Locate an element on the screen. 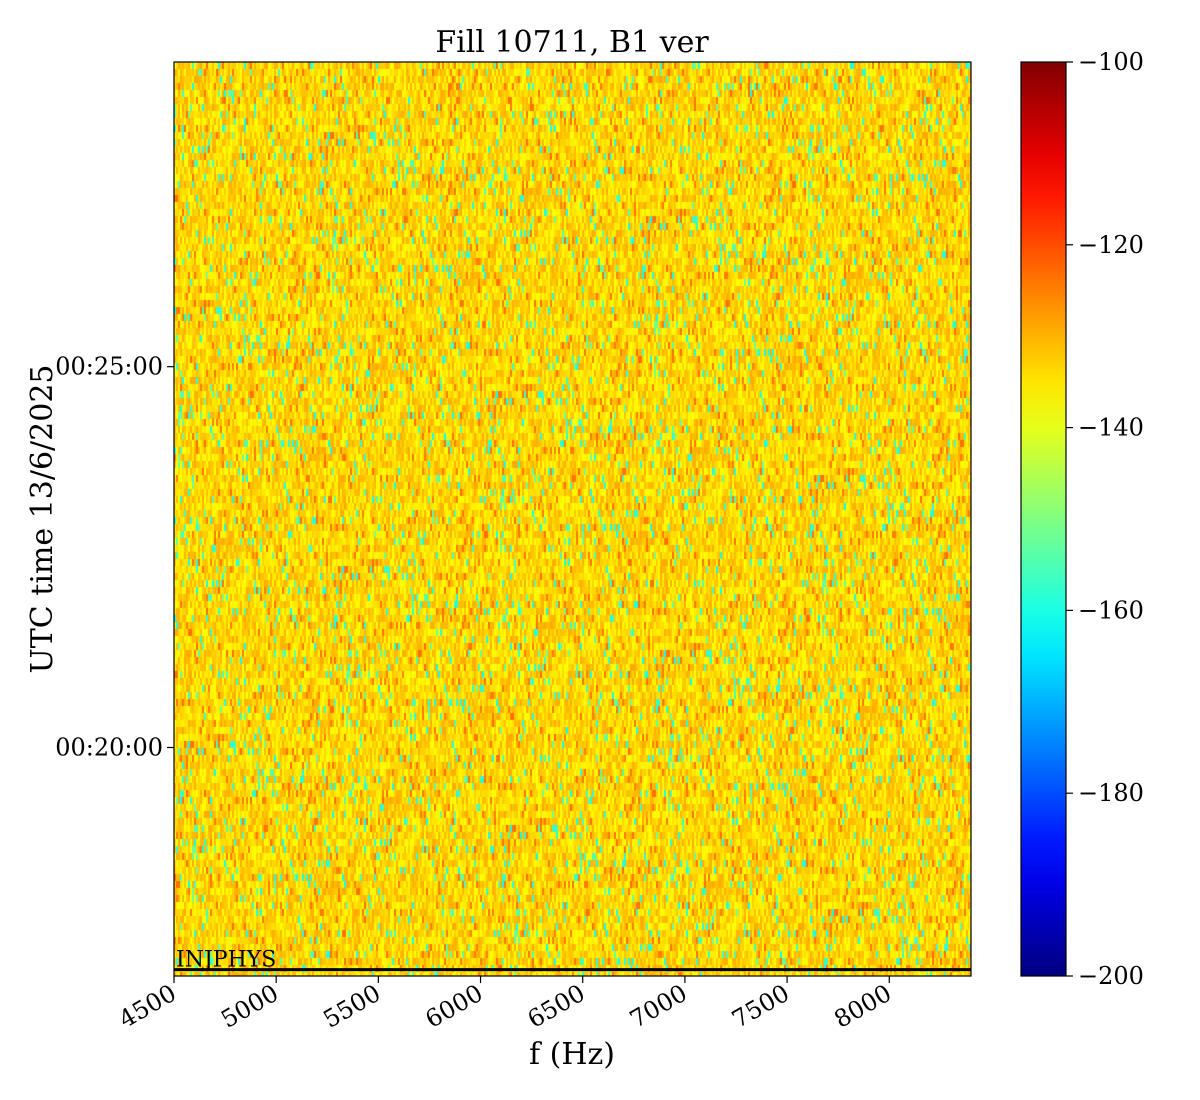  colorbar-tick-label: −160 is located at coordinates (1111, 610).